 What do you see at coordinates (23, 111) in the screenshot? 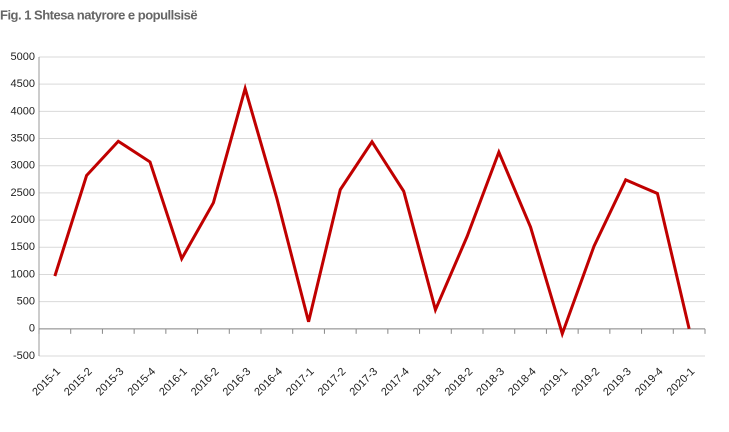
I see `y-tick-label: 4000` at bounding box center [23, 111].